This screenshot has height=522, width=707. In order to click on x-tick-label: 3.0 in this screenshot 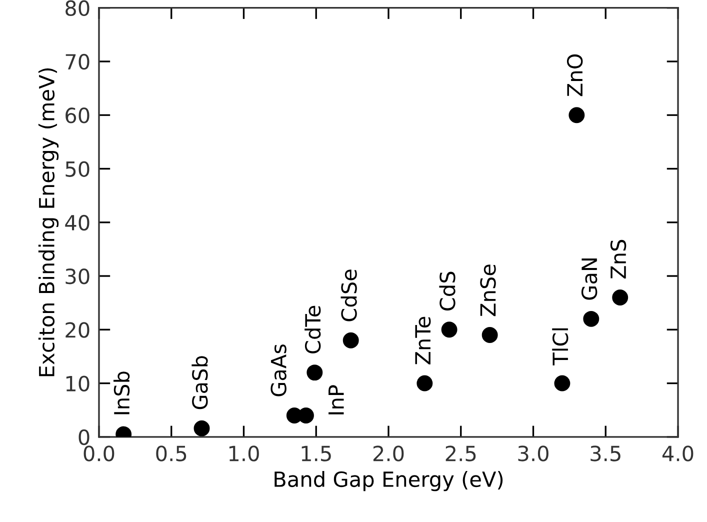, I will do `click(533, 454)`.